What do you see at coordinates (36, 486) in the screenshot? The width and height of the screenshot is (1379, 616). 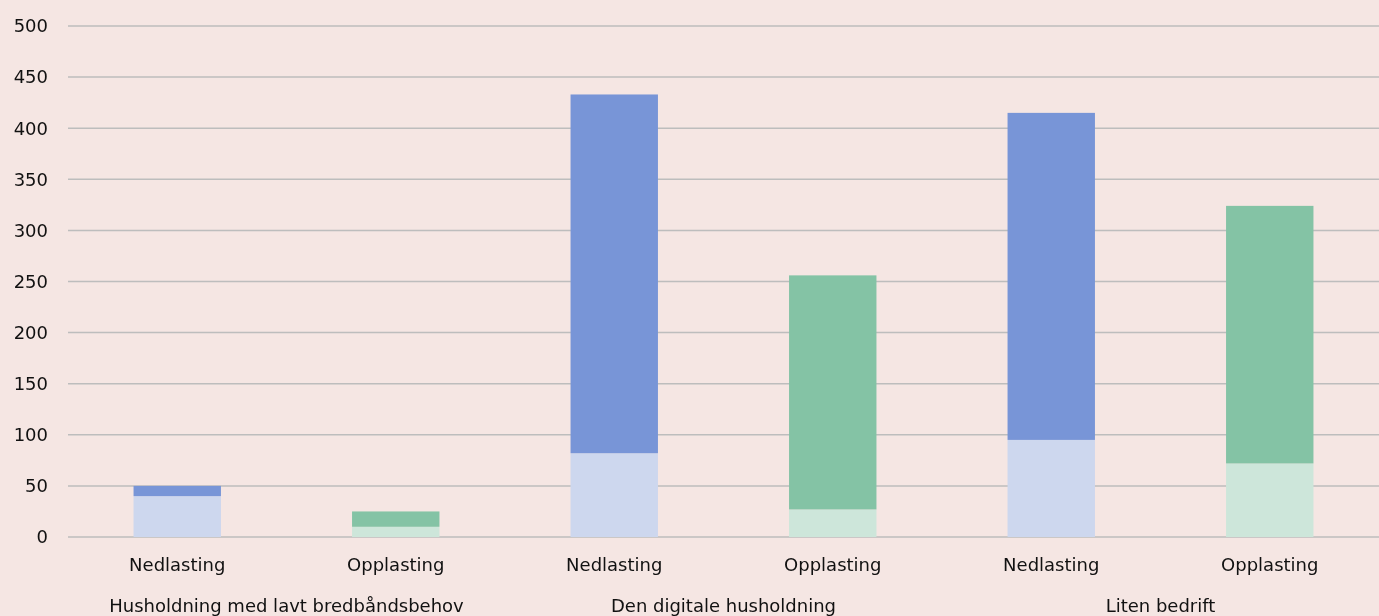 I see `y-tick-label: 50` at bounding box center [36, 486].